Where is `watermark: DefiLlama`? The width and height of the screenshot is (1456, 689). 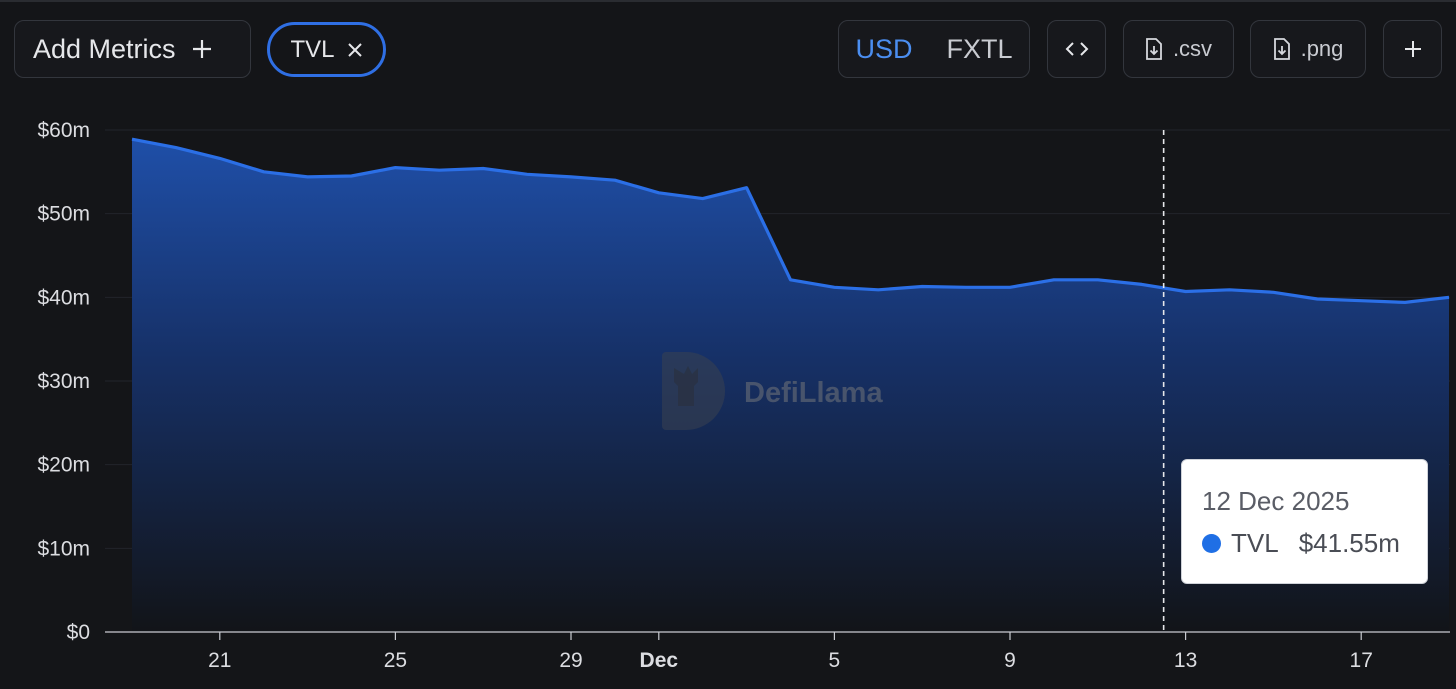 watermark: DefiLlama is located at coordinates (772, 391).